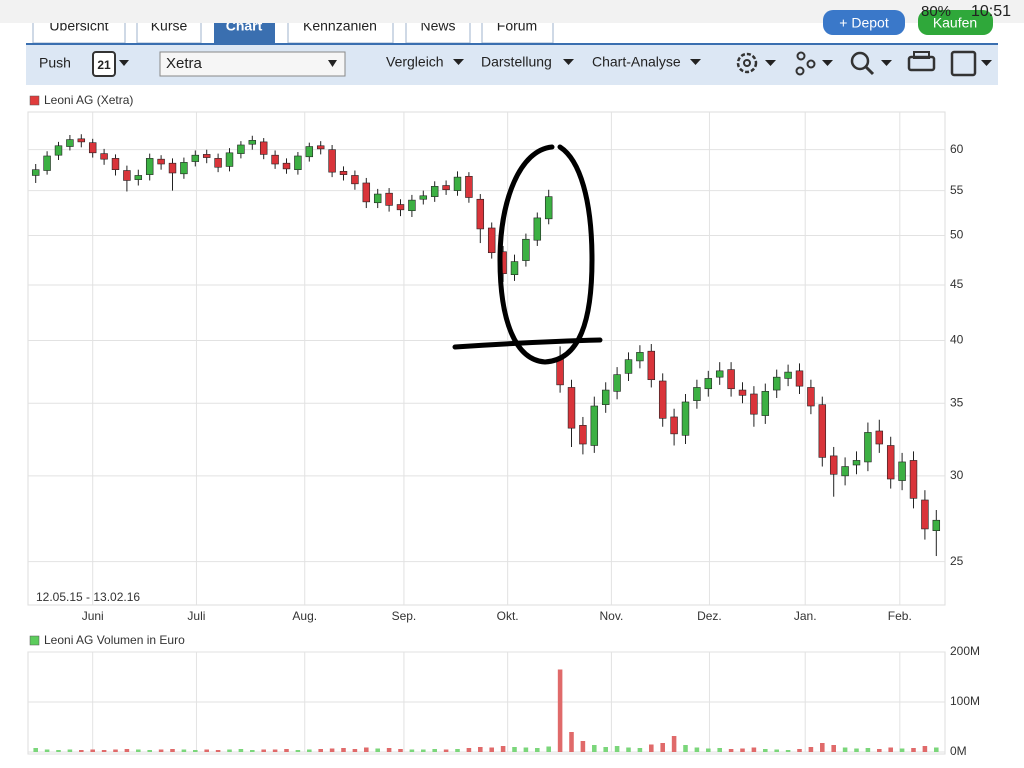  Describe the element at coordinates (805, 63) in the screenshot. I see `indicator-icon` at that location.